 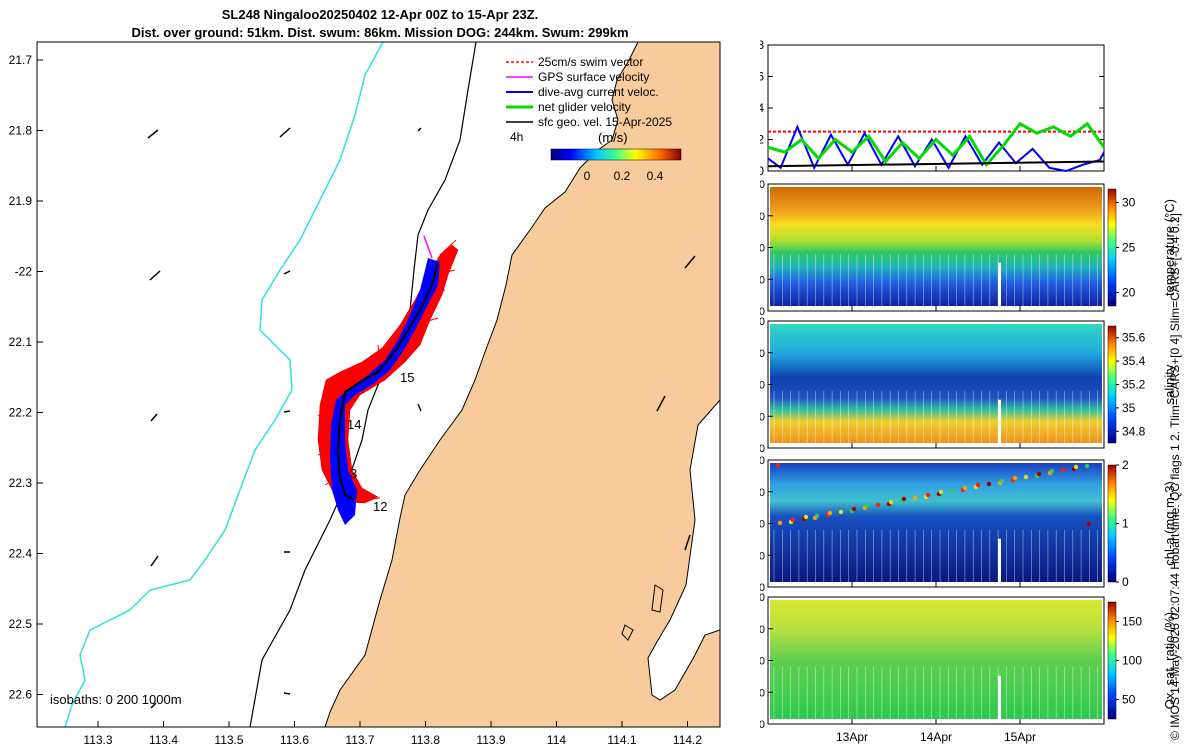 I want to click on velocity-ytick-label: 0.6, so click(x=762, y=77).